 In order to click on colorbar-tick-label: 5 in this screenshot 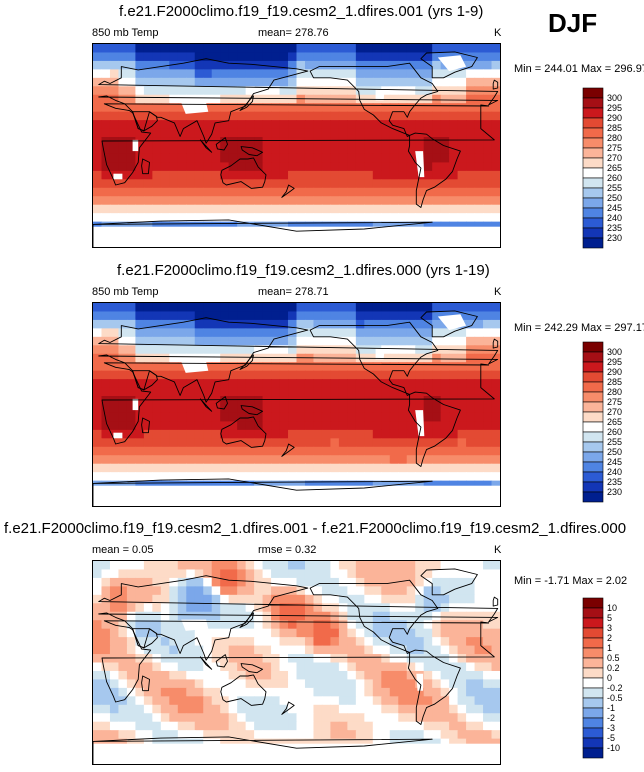, I will do `click(609, 618)`.